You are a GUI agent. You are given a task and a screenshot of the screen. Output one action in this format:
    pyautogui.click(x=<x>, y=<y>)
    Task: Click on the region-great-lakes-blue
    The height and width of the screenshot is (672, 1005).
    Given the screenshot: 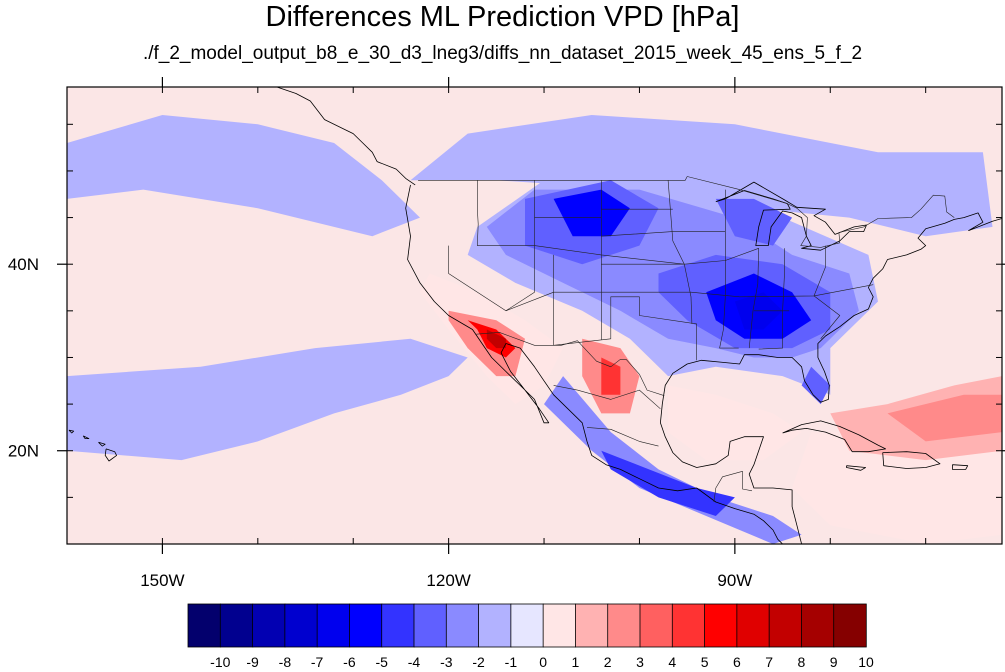 What is the action you would take?
    pyautogui.click(x=754, y=222)
    